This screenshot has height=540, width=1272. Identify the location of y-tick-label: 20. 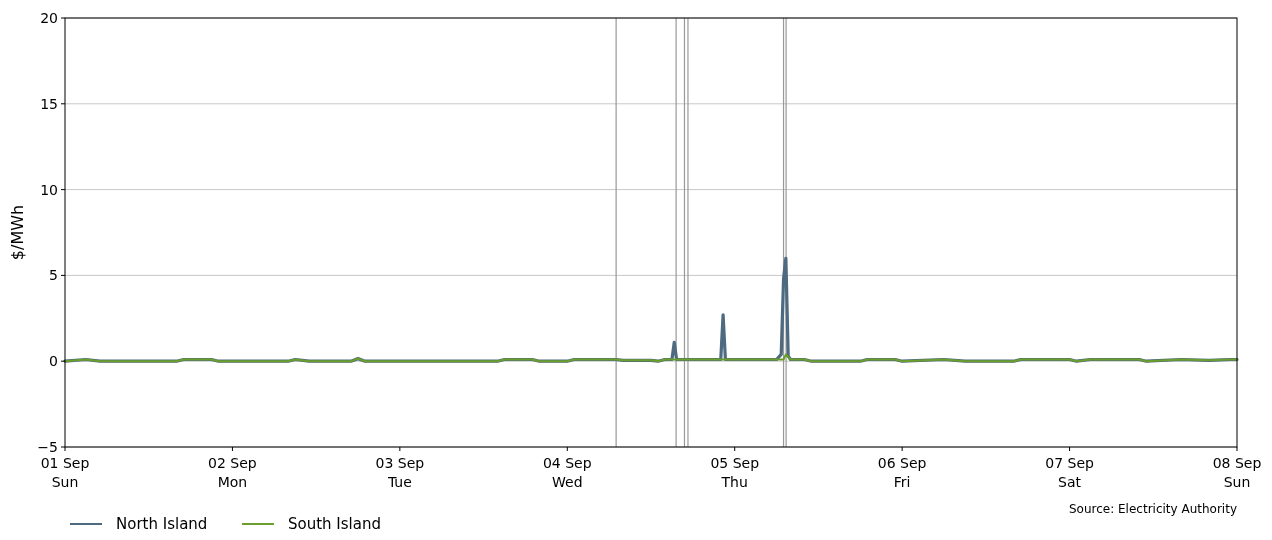
(49, 17).